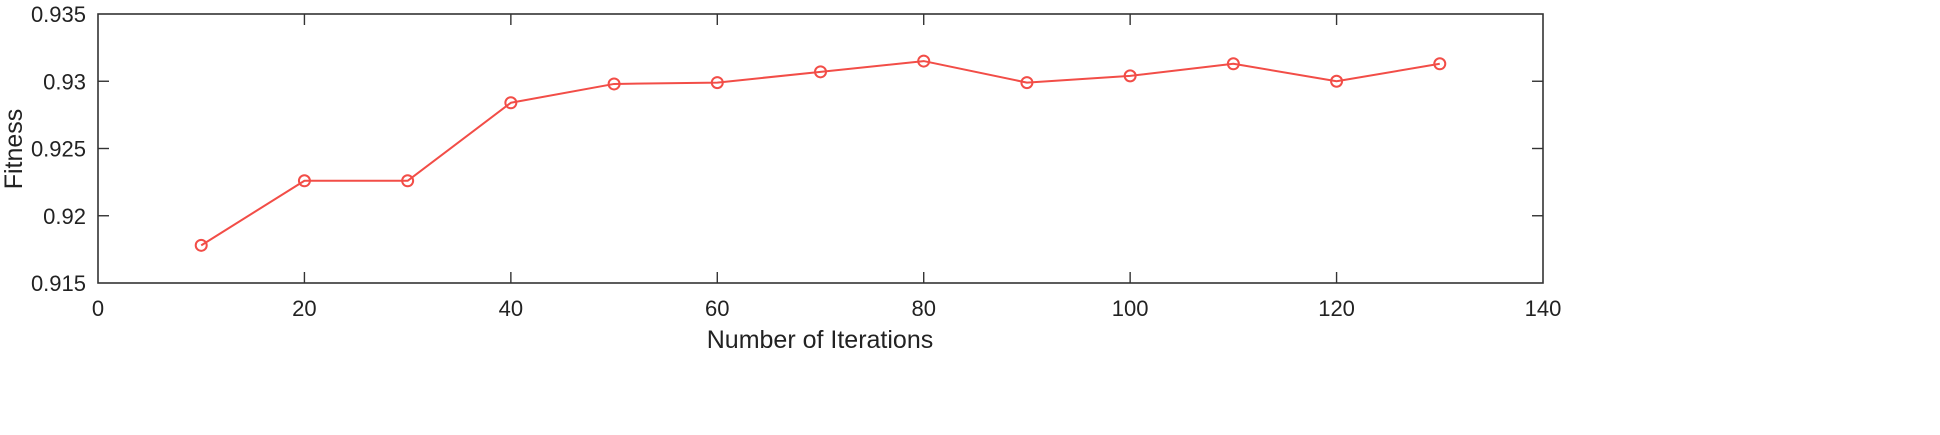  Describe the element at coordinates (820, 340) in the screenshot. I see `x-axis-title: Number of Iterations` at that location.